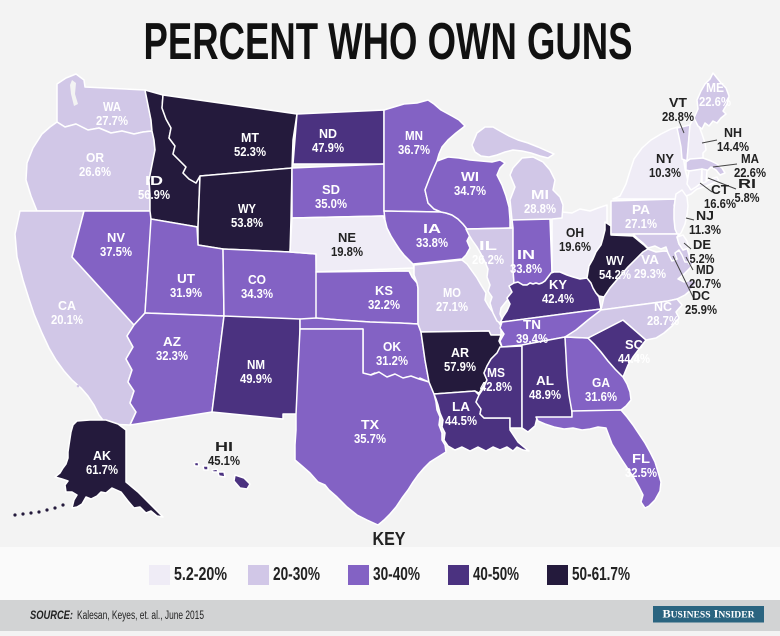 The width and height of the screenshot is (780, 636). I want to click on svg-text: 31.6%, so click(601, 396).